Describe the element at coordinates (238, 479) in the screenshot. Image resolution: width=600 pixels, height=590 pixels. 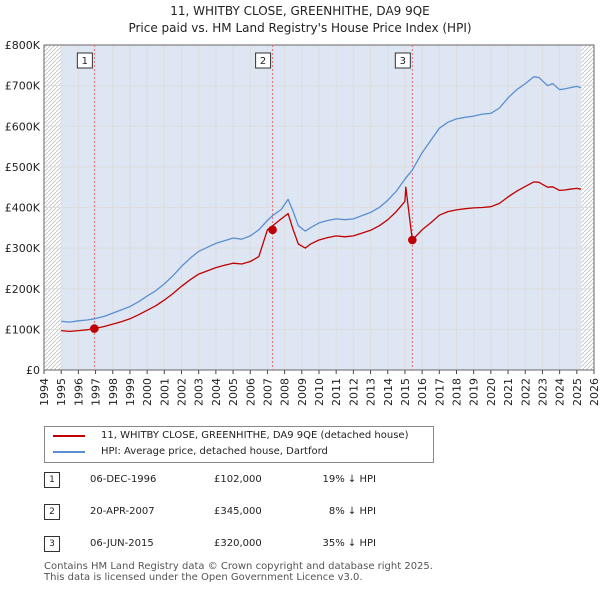
I see `sale-price: £102,000` at that location.